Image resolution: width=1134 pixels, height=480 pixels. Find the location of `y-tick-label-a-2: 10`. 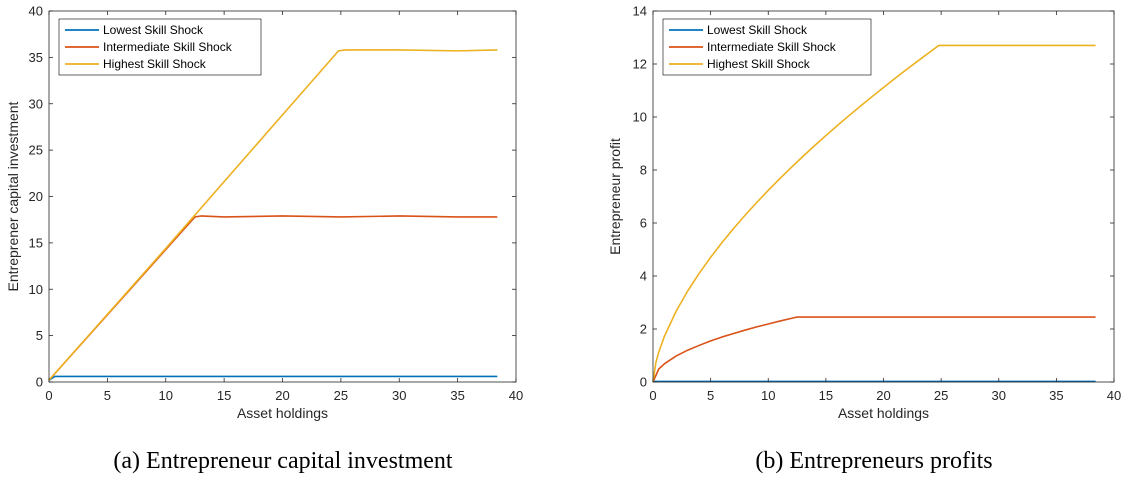

y-tick-label-a-2: 10 is located at coordinates (36, 289).